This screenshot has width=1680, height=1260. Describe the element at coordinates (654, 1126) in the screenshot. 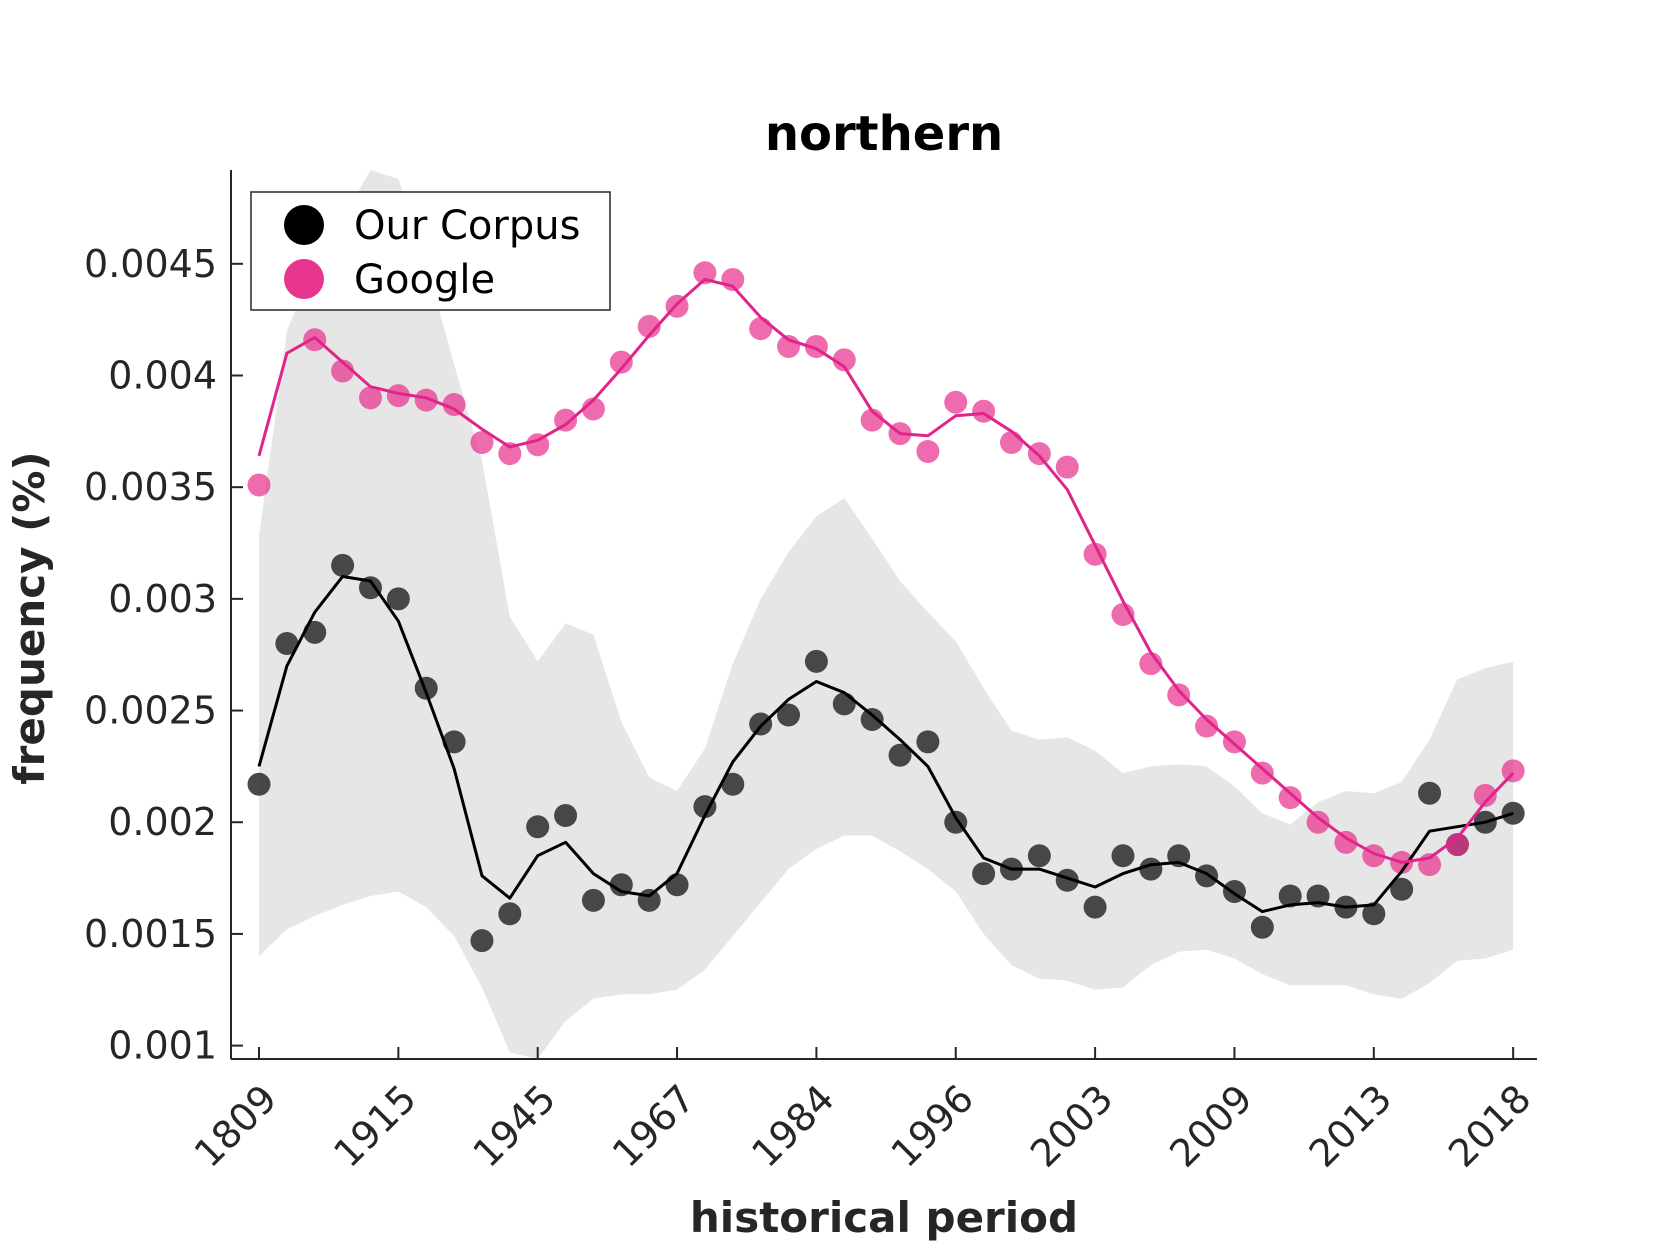

I see `x-tick-label: 1967` at that location.